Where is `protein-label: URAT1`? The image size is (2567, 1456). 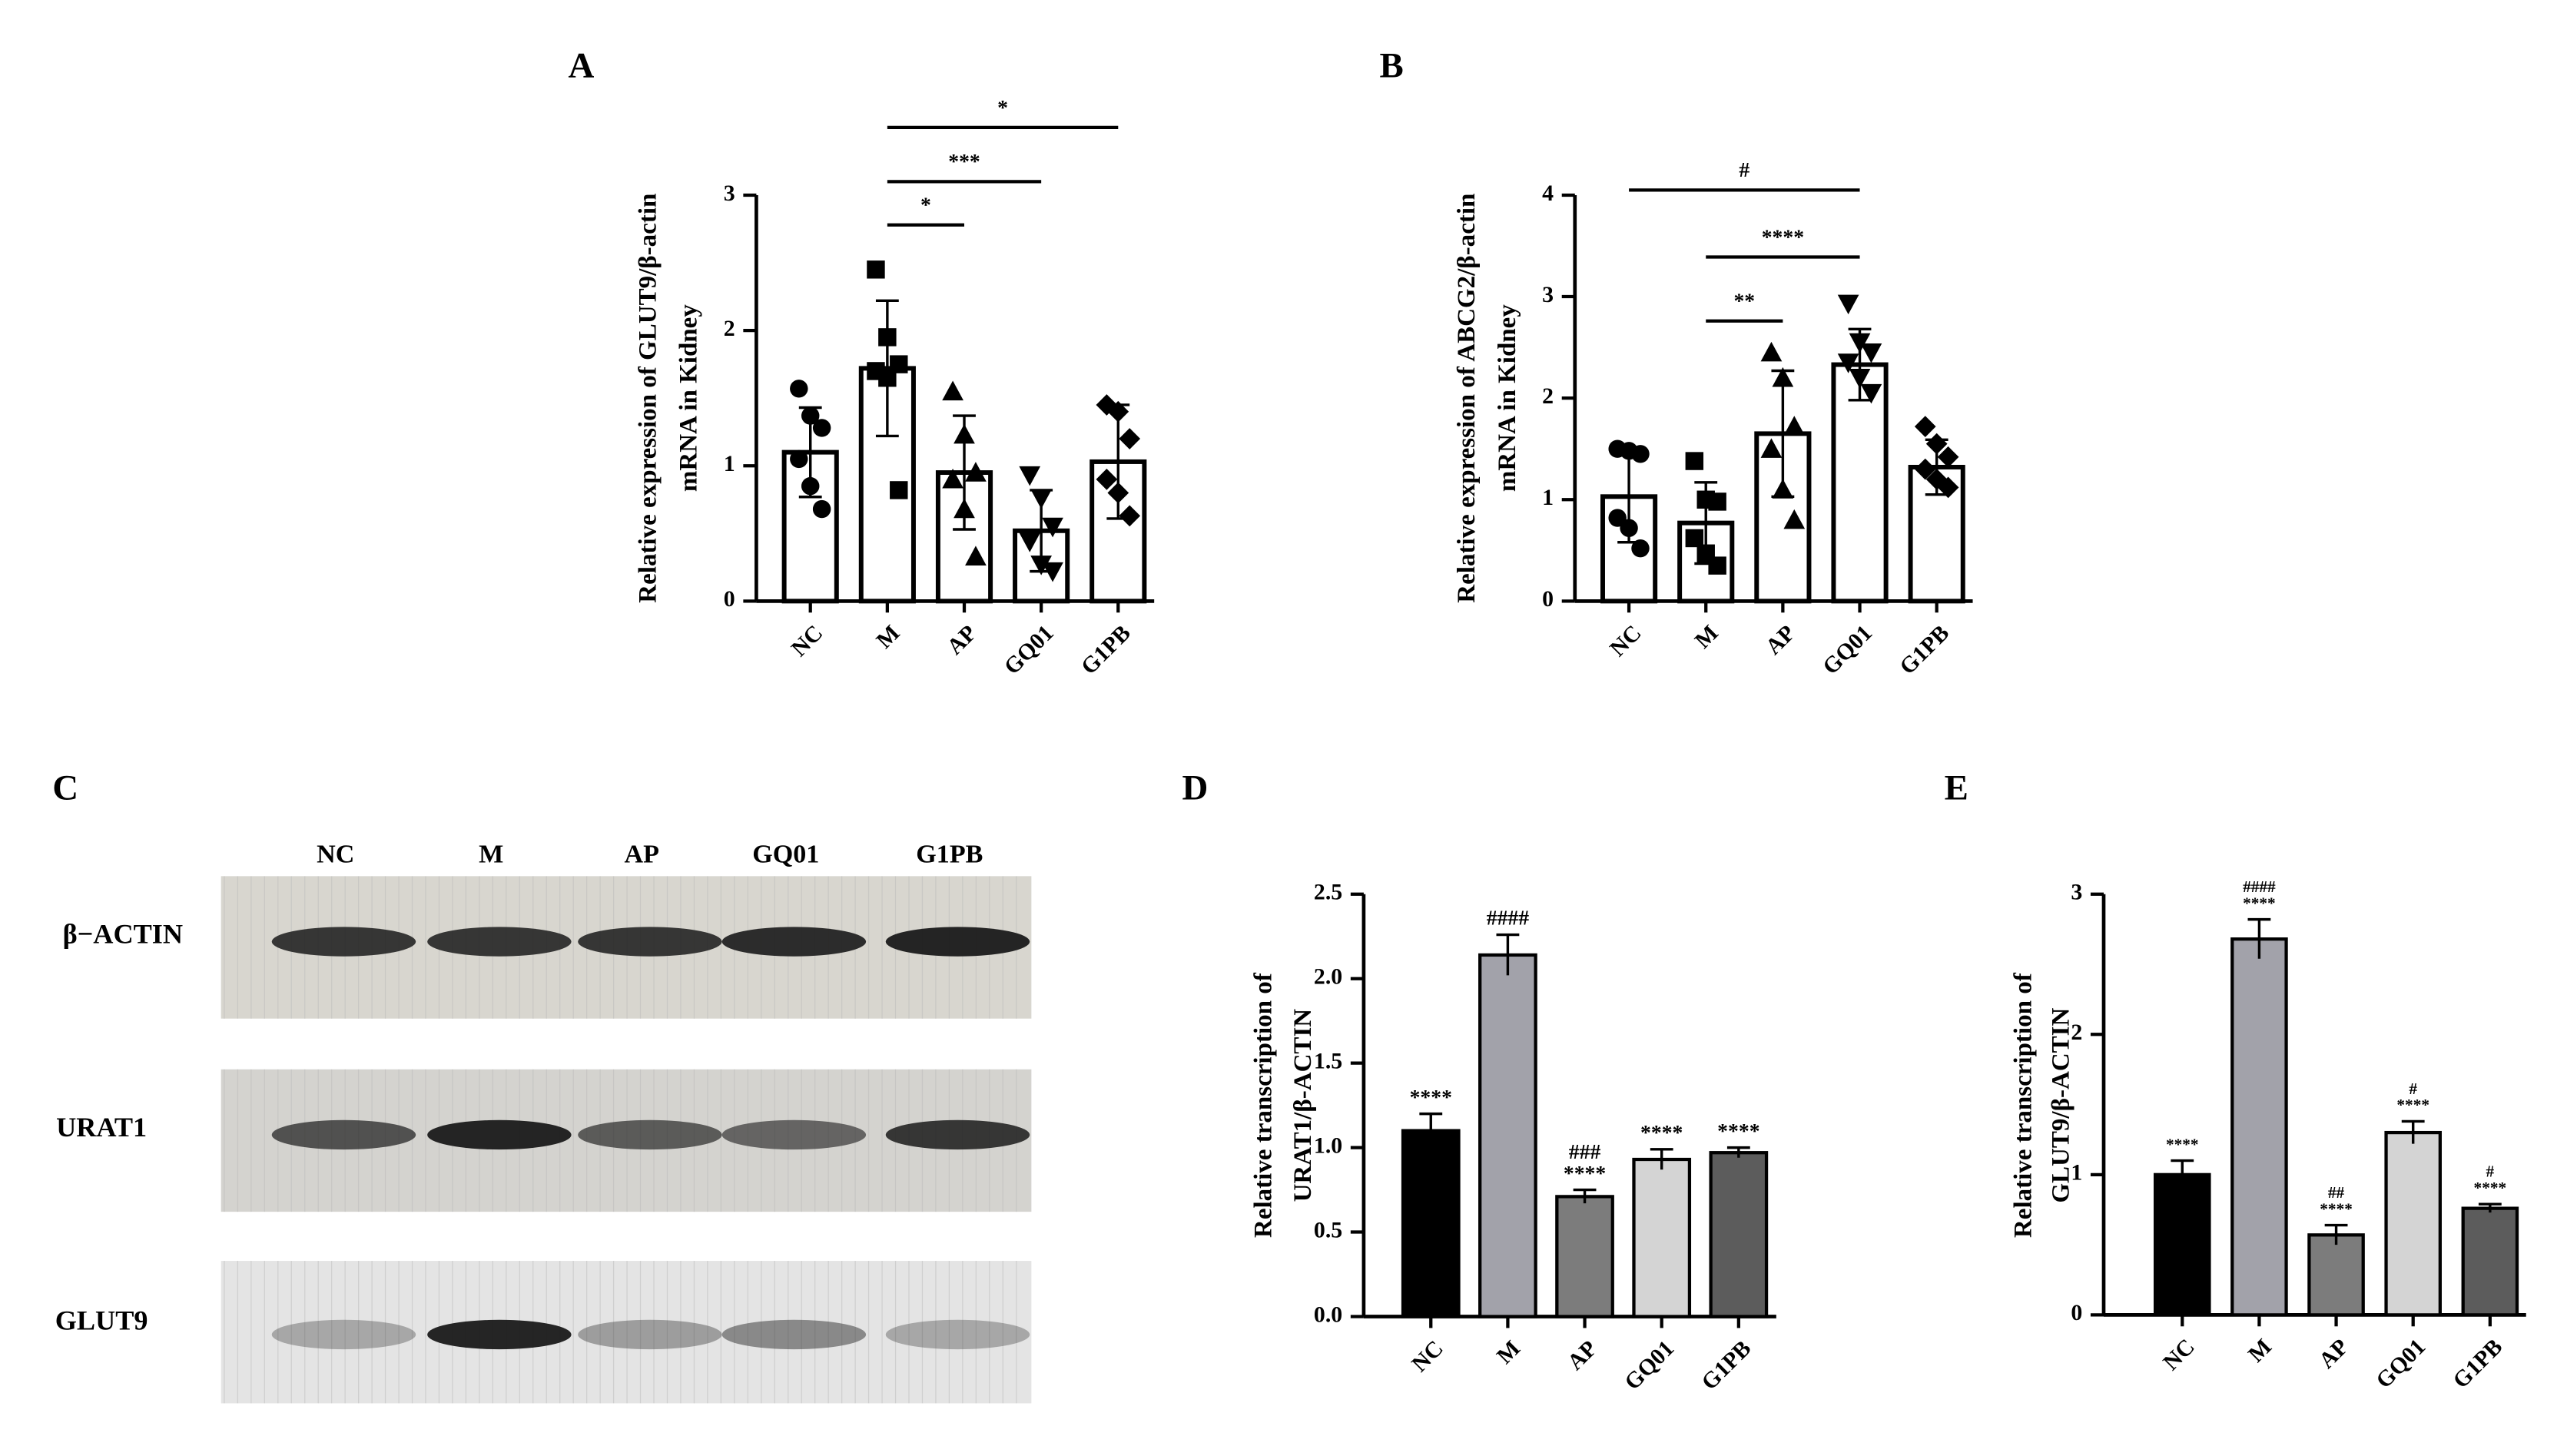
protein-label: URAT1 is located at coordinates (101, 1127).